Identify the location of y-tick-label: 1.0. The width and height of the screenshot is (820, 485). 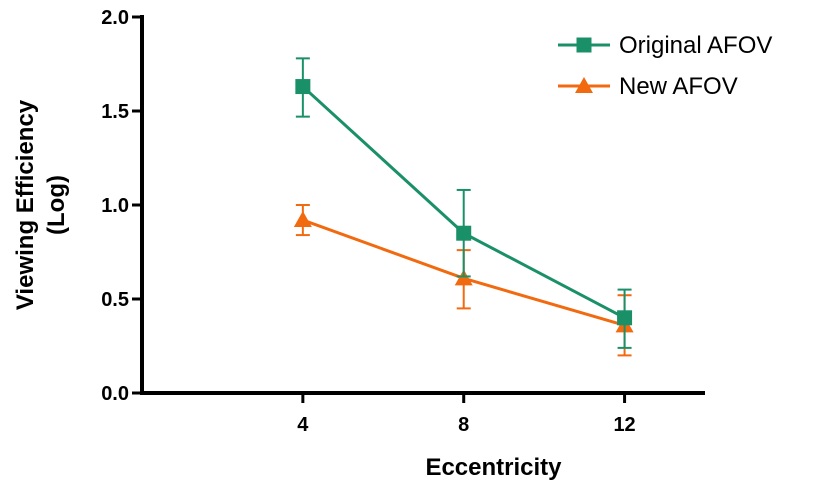
(115, 206).